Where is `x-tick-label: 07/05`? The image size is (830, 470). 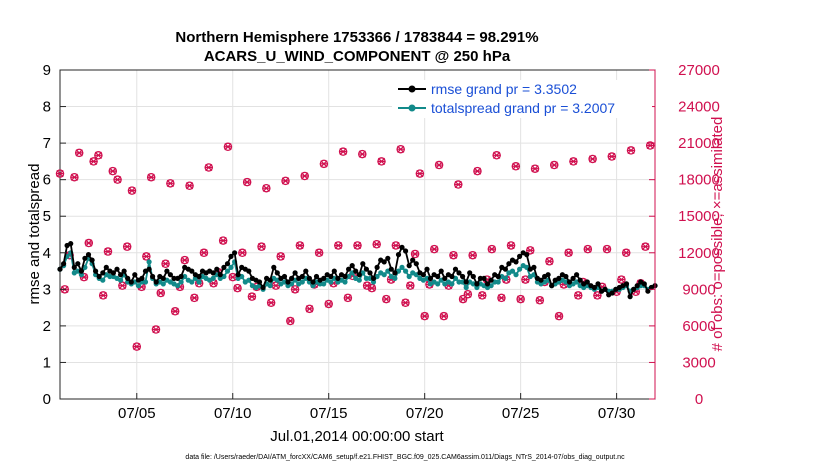 x-tick-label: 07/05 is located at coordinates (137, 413).